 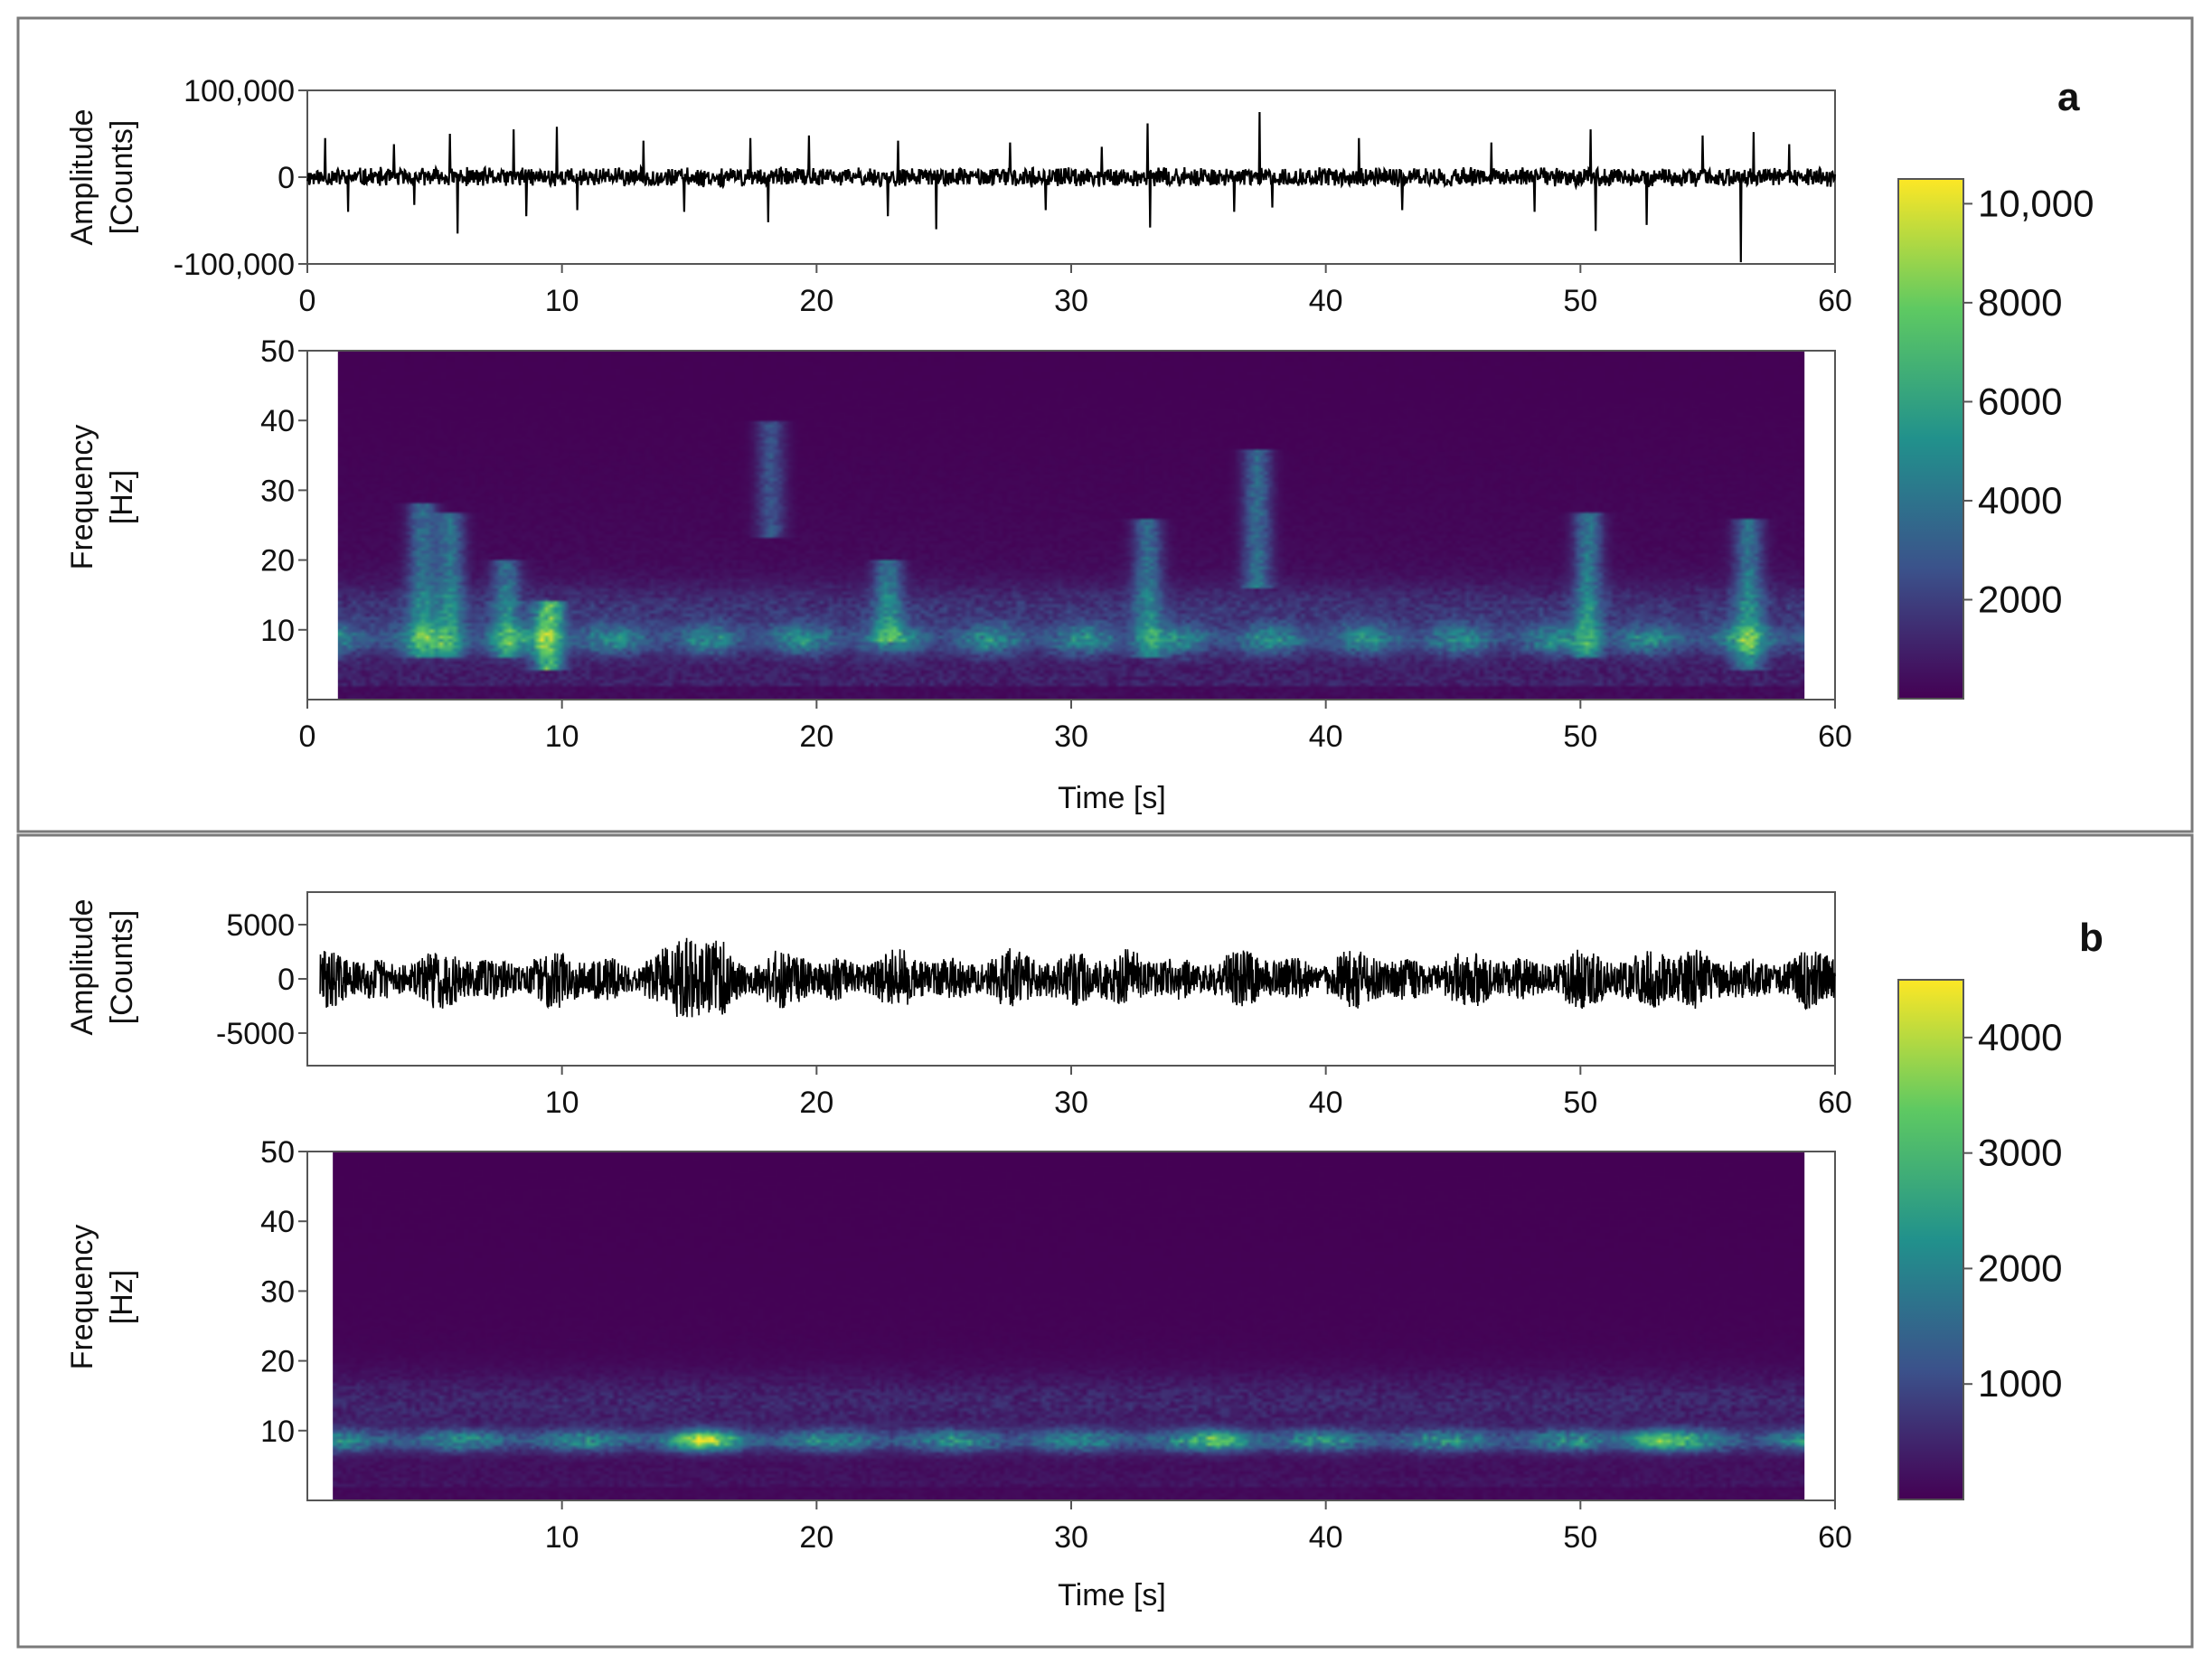 I want to click on colorbar-a-bar, so click(x=1930, y=439).